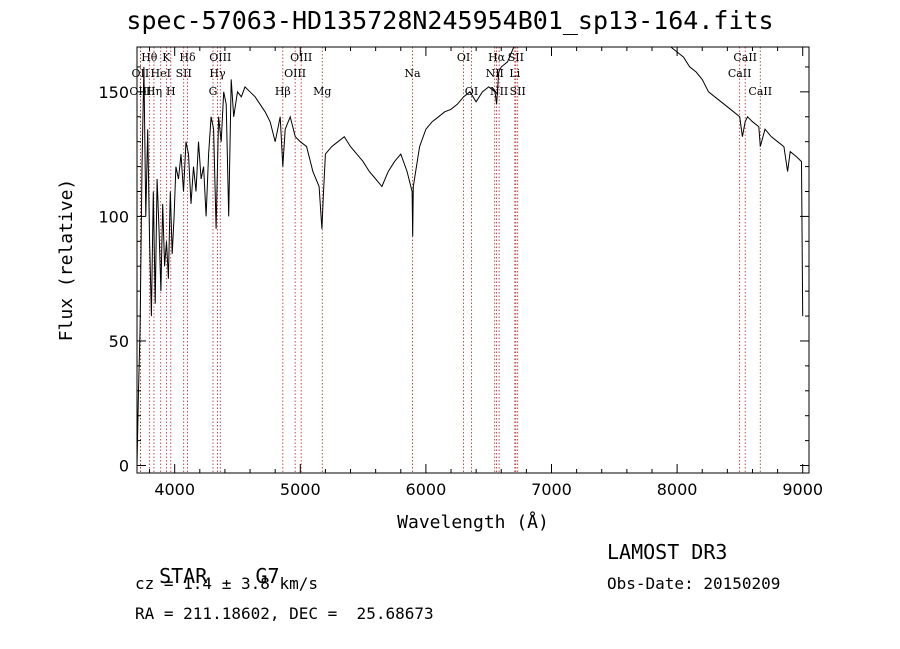  What do you see at coordinates (171, 91) in the screenshot?
I see `spectral-line-label: H` at bounding box center [171, 91].